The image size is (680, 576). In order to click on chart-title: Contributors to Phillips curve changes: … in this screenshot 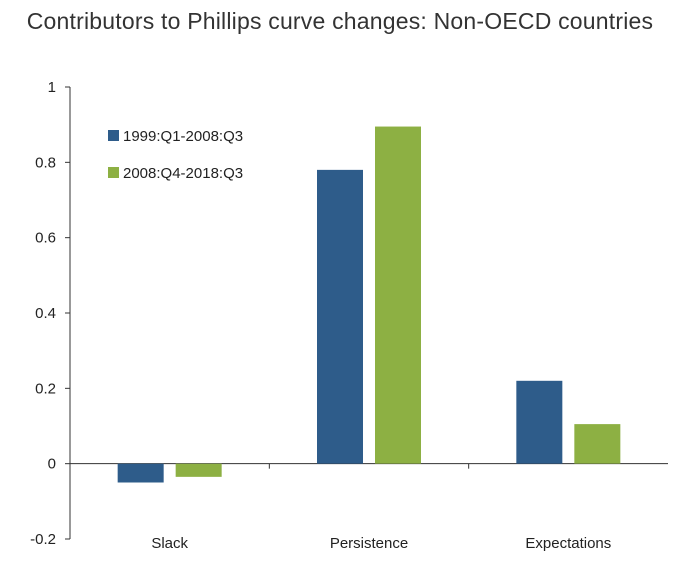, I will do `click(340, 21)`.